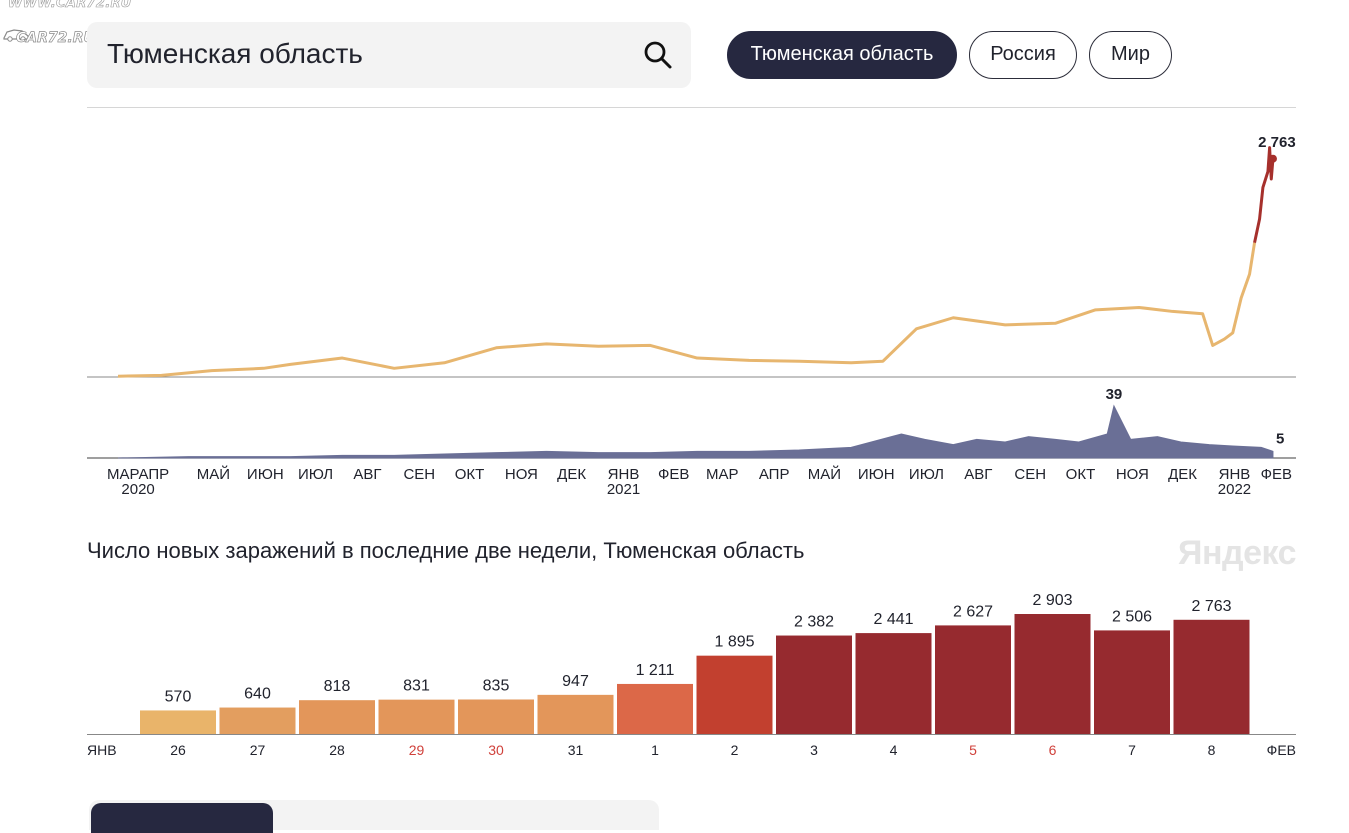 Image resolution: width=1349 pixels, height=833 pixels. What do you see at coordinates (337, 750) in the screenshot?
I see `bar-day-label: 28` at bounding box center [337, 750].